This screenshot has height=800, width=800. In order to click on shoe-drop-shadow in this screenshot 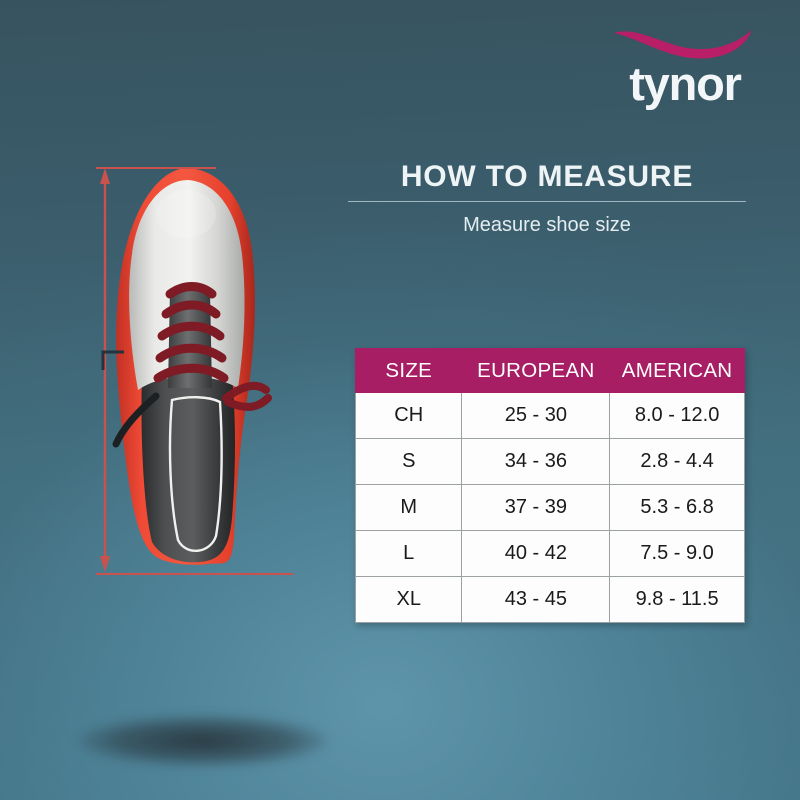, I will do `click(203, 741)`.